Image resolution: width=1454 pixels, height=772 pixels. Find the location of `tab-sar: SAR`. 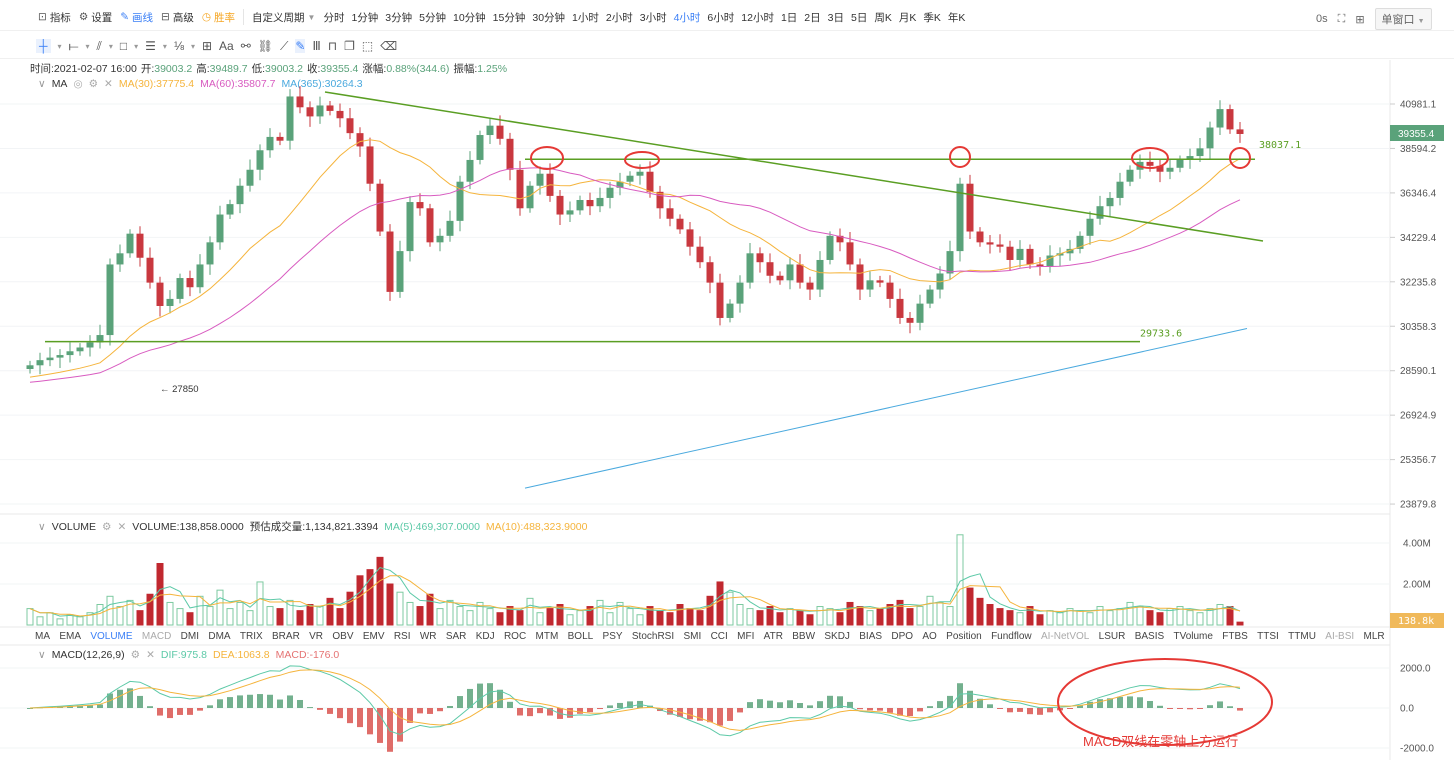

tab-sar: SAR is located at coordinates (456, 636).